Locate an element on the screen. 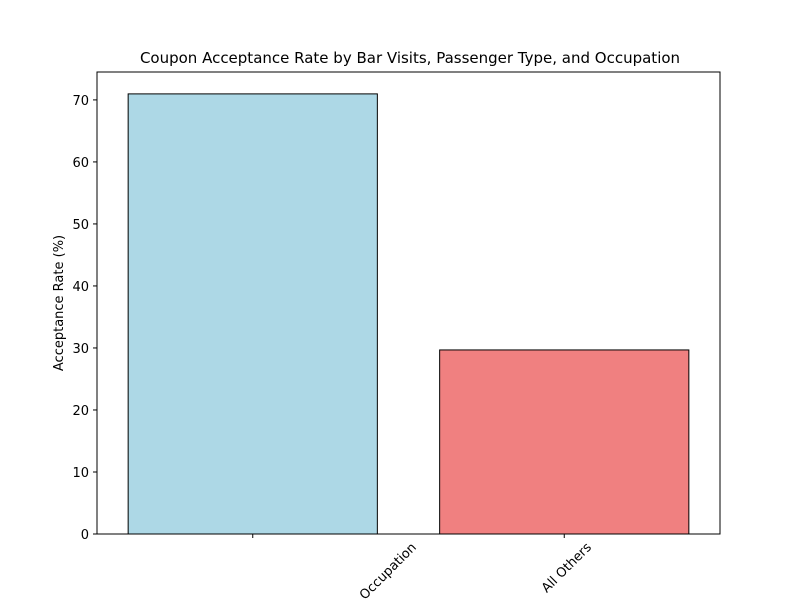 Image resolution: width=800 pixels, height=600 pixels. bar is located at coordinates (564, 442).